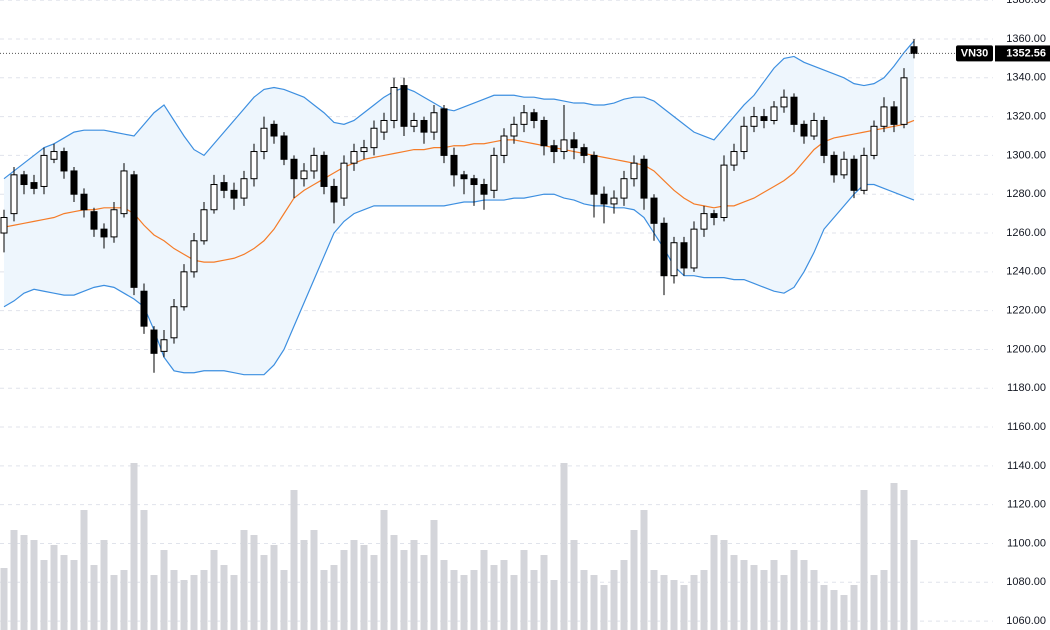 This screenshot has width=1050, height=630. Describe the element at coordinates (1026, 311) in the screenshot. I see `y-tick-label: 1220.00` at that location.